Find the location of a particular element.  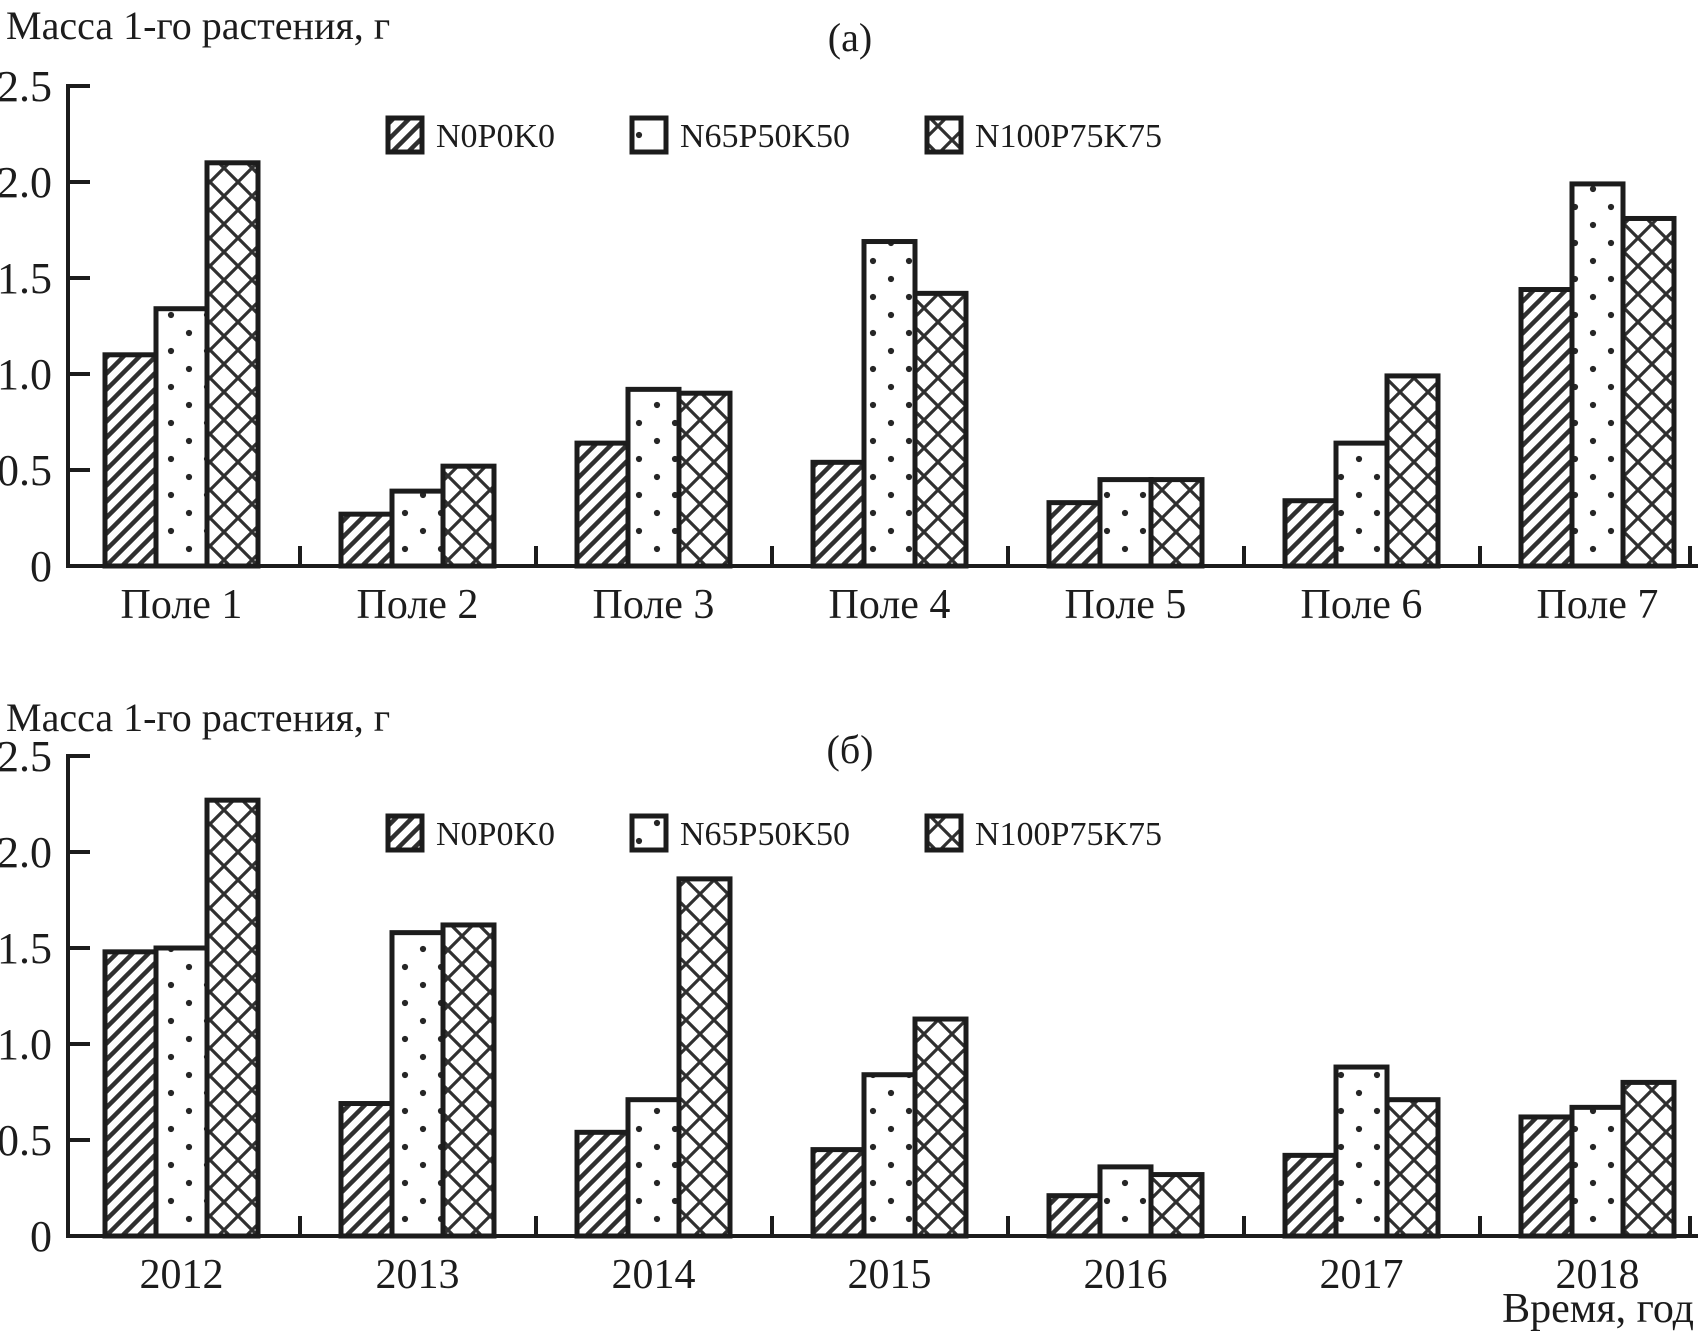

category-label: 2014 is located at coordinates (654, 1275).